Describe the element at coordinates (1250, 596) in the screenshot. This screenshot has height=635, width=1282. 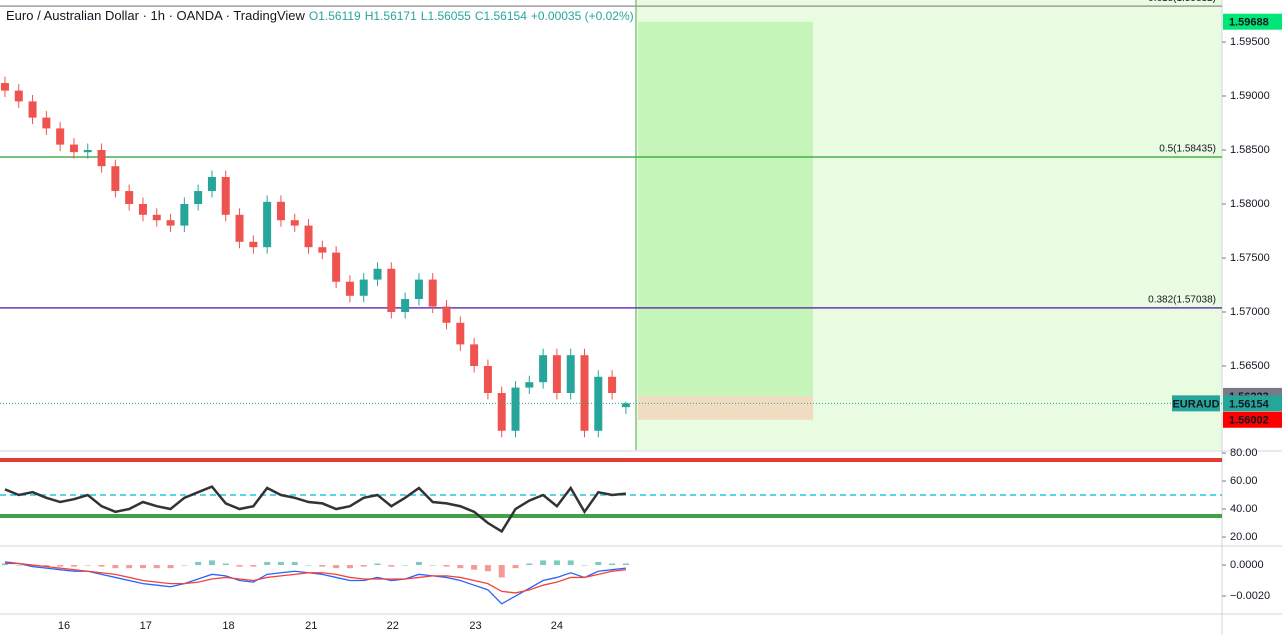
I see `y-tick-label: −0.0020` at that location.